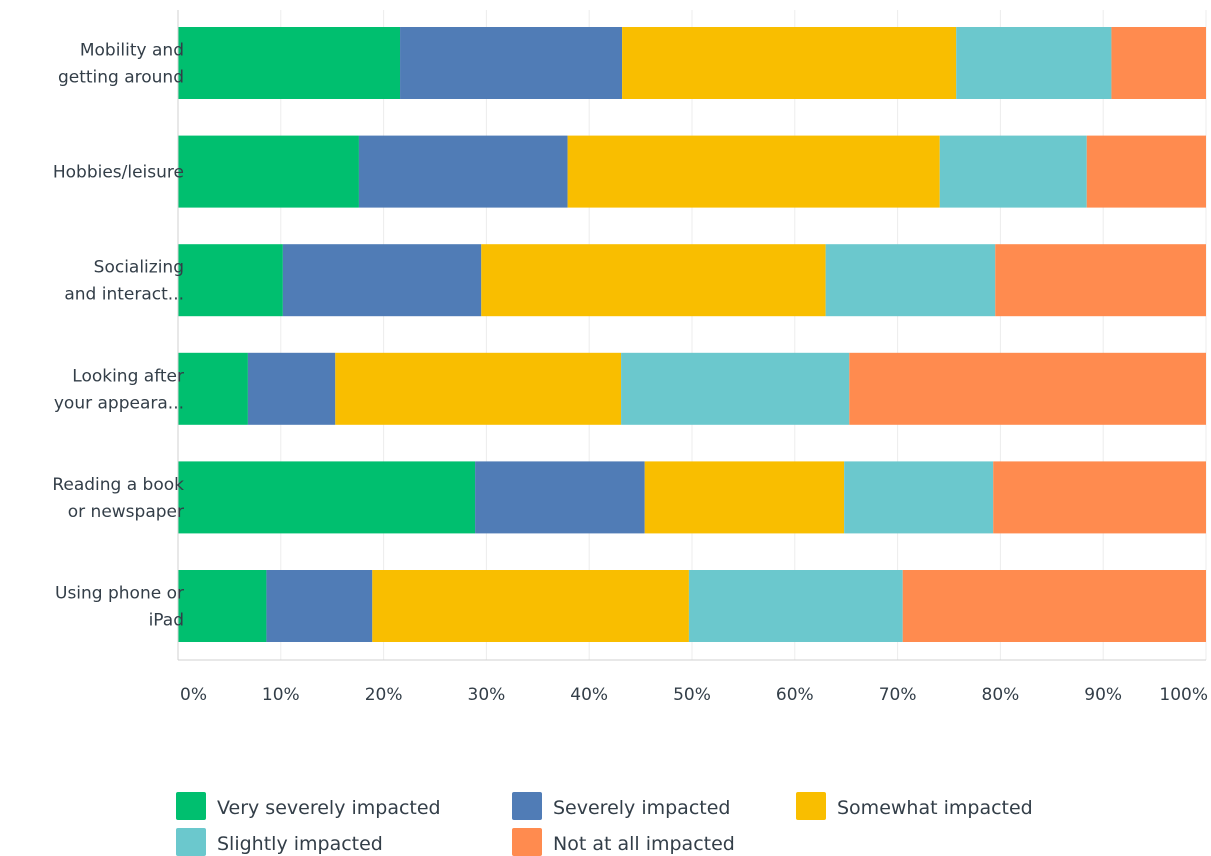  Describe the element at coordinates (119, 607) in the screenshot. I see `category-label: Using phone or iPad` at that location.